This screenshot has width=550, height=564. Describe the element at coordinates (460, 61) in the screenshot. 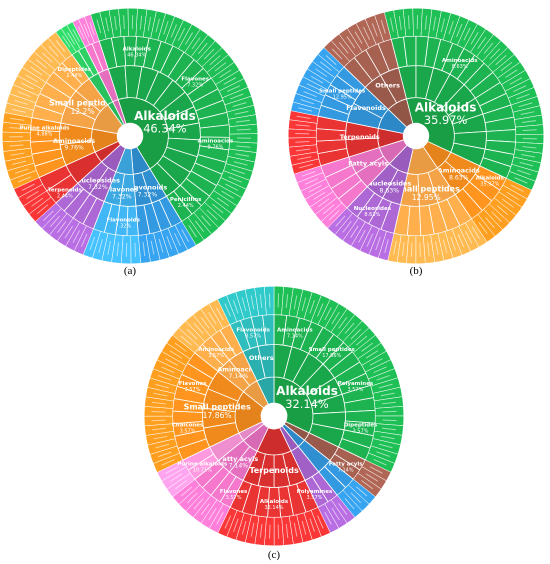

I see `outer-label: Aminoacids` at that location.